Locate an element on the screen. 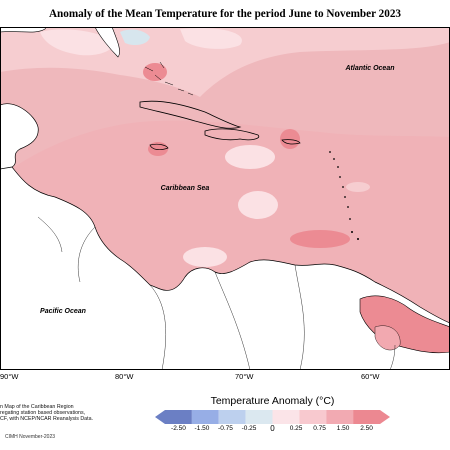  legend-tick-label: 0 is located at coordinates (272, 428).